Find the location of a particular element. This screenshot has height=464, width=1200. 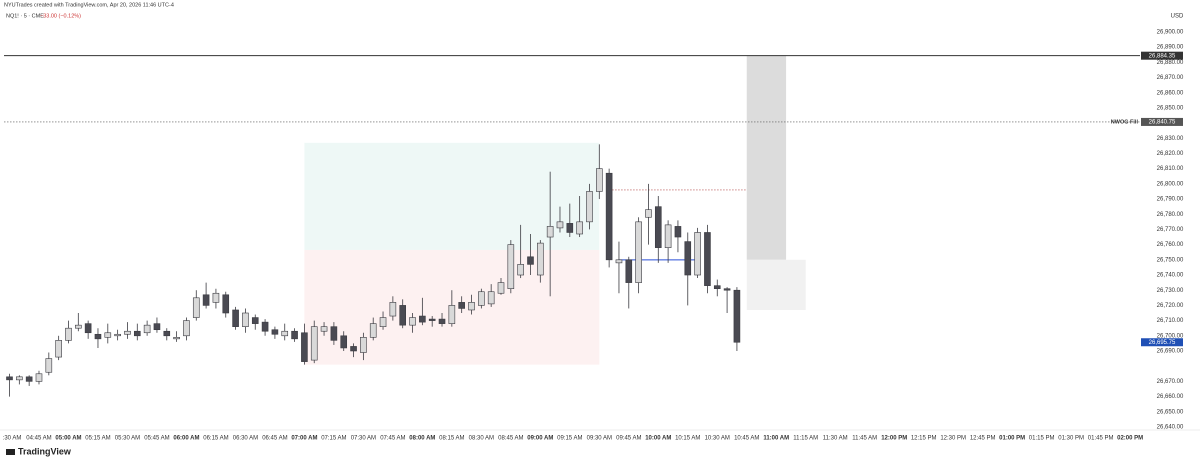

x-tick-label: 06:00 AM is located at coordinates (186, 439).